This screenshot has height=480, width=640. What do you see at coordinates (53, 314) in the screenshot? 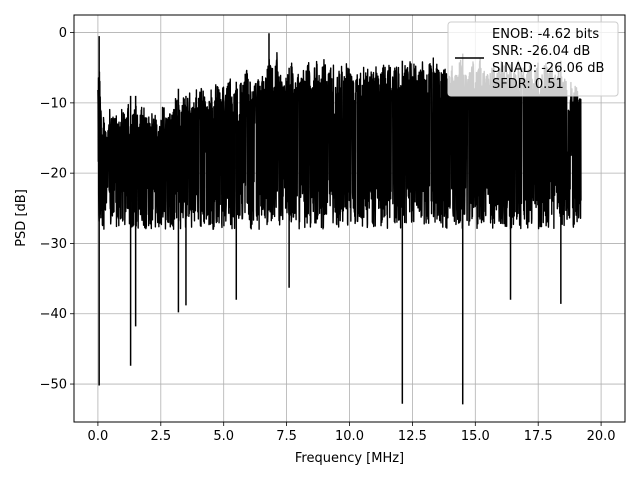
I see `y-tick-label: −40` at bounding box center [53, 314].